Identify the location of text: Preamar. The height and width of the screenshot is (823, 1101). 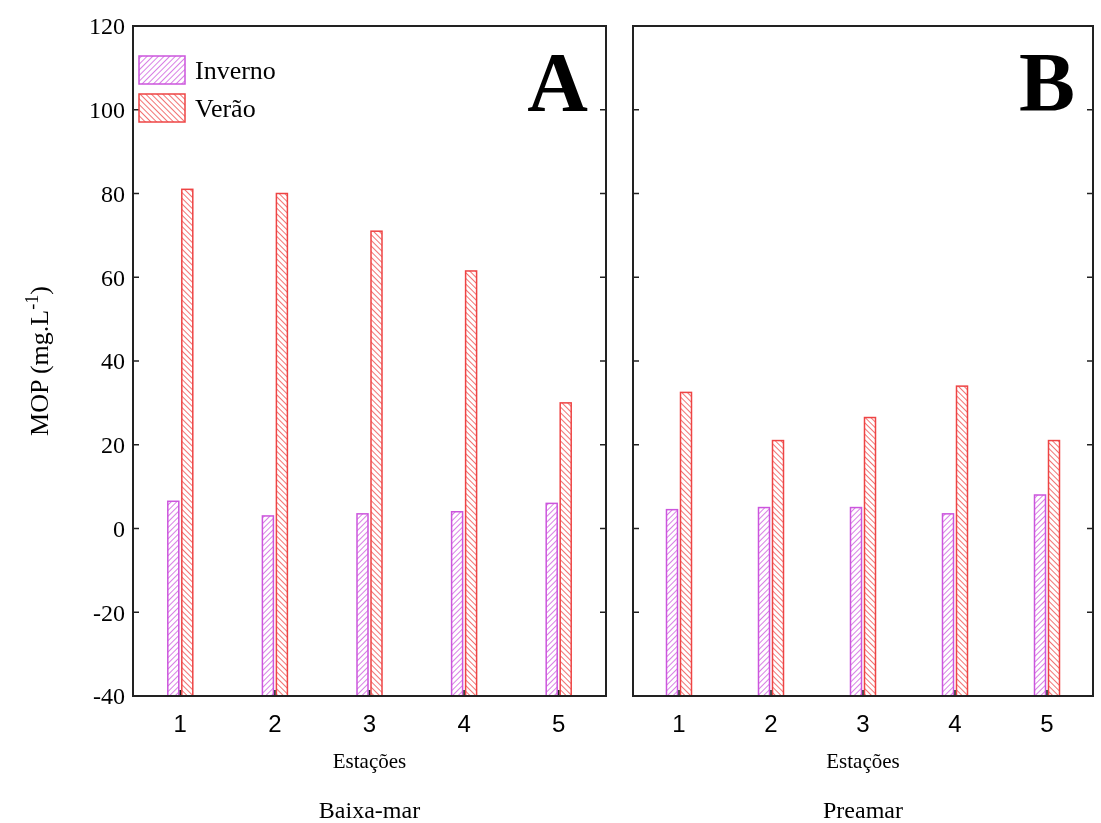
(863, 810).